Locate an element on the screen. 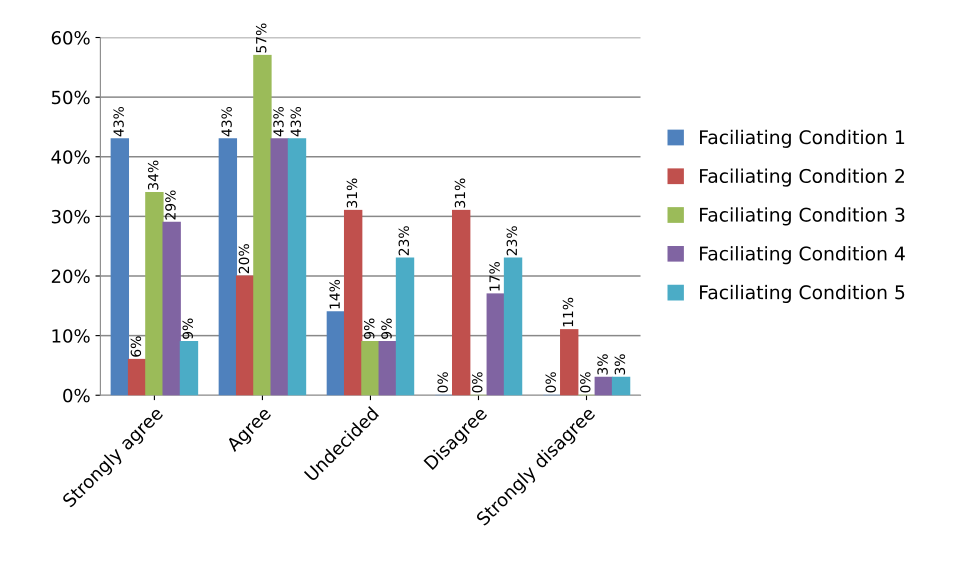  y-tick-label: 10% is located at coordinates (71, 336).